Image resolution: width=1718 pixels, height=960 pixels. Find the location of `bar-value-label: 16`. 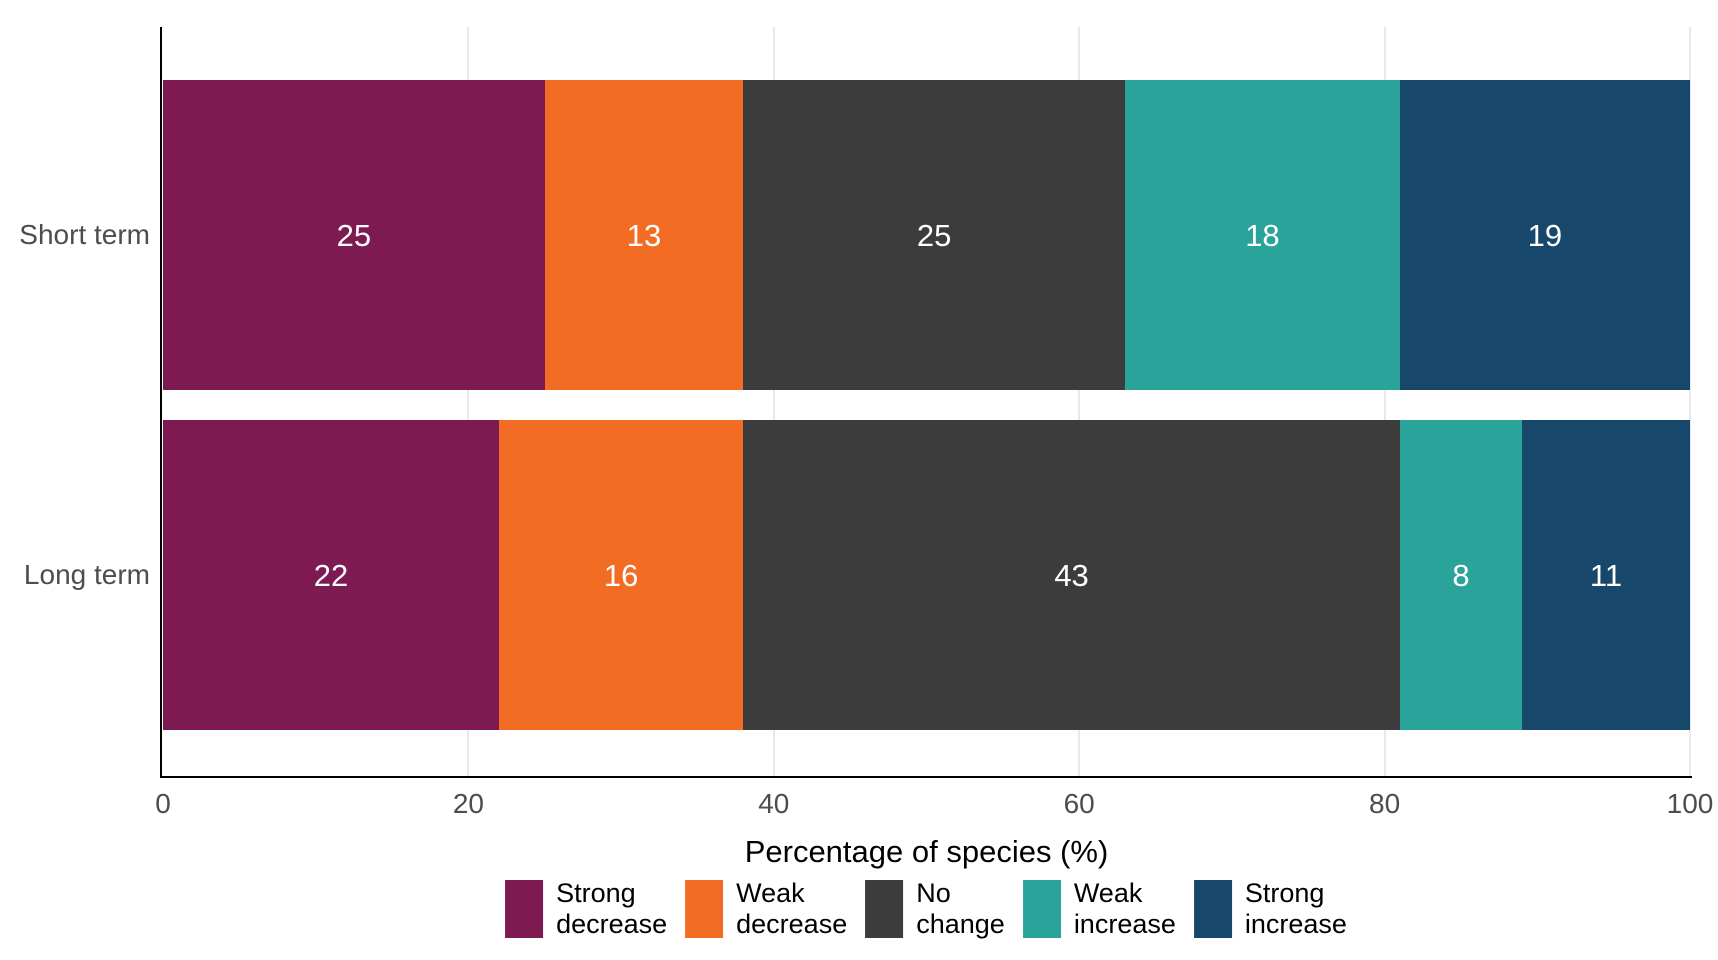

bar-value-label: 16 is located at coordinates (621, 575).